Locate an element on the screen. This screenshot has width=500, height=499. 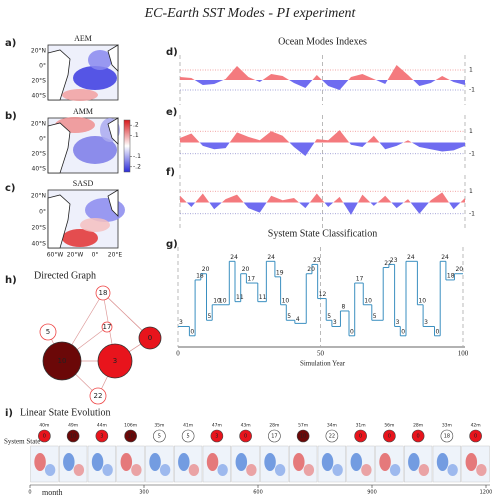
panel-letter: a) is located at coordinates (10, 43).